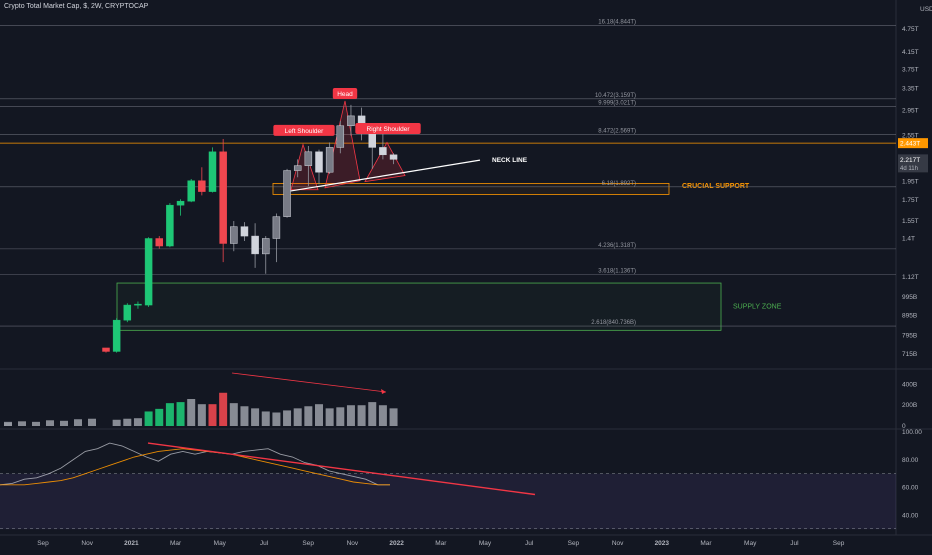 The height and width of the screenshot is (555, 932). What do you see at coordinates (617, 271) in the screenshot?
I see `fib-label: 3.618(1.136T)` at bounding box center [617, 271].